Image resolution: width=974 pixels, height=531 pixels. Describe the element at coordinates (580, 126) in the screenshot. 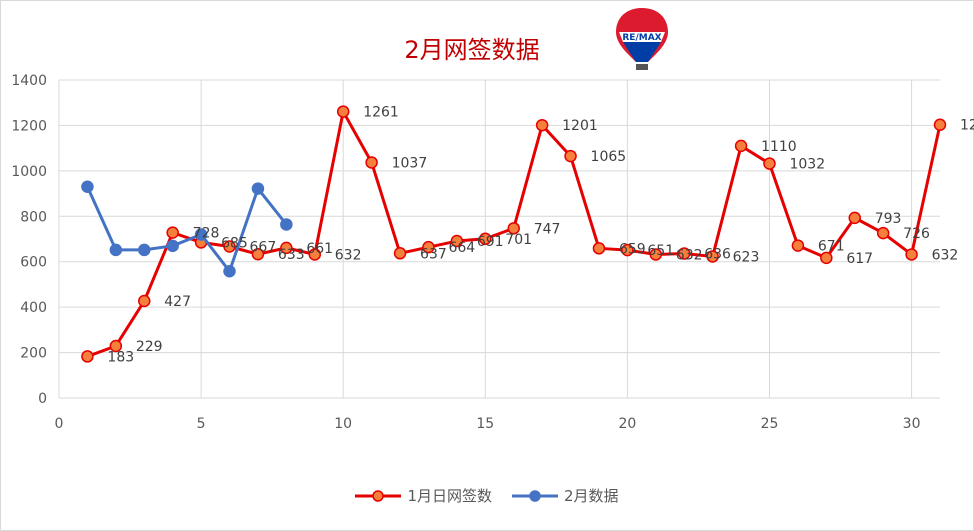

I see `data-label: 1201` at that location.